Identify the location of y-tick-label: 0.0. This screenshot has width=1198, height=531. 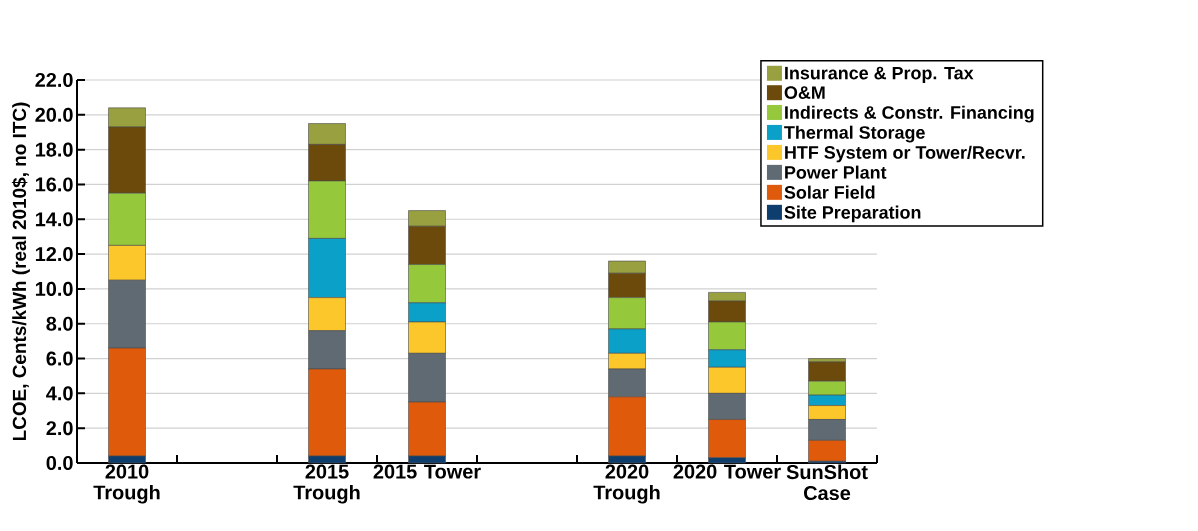
(59, 463).